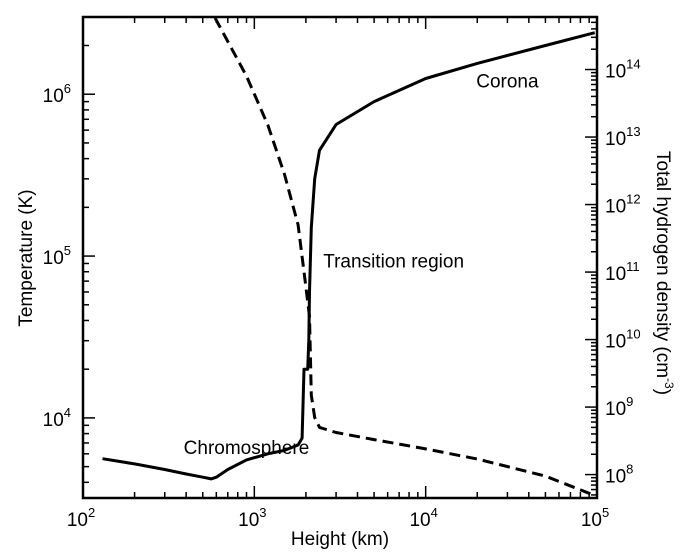 This screenshot has width=686, height=552. Describe the element at coordinates (633, 334) in the screenshot. I see `y2-tick-label-exp: 10` at that location.